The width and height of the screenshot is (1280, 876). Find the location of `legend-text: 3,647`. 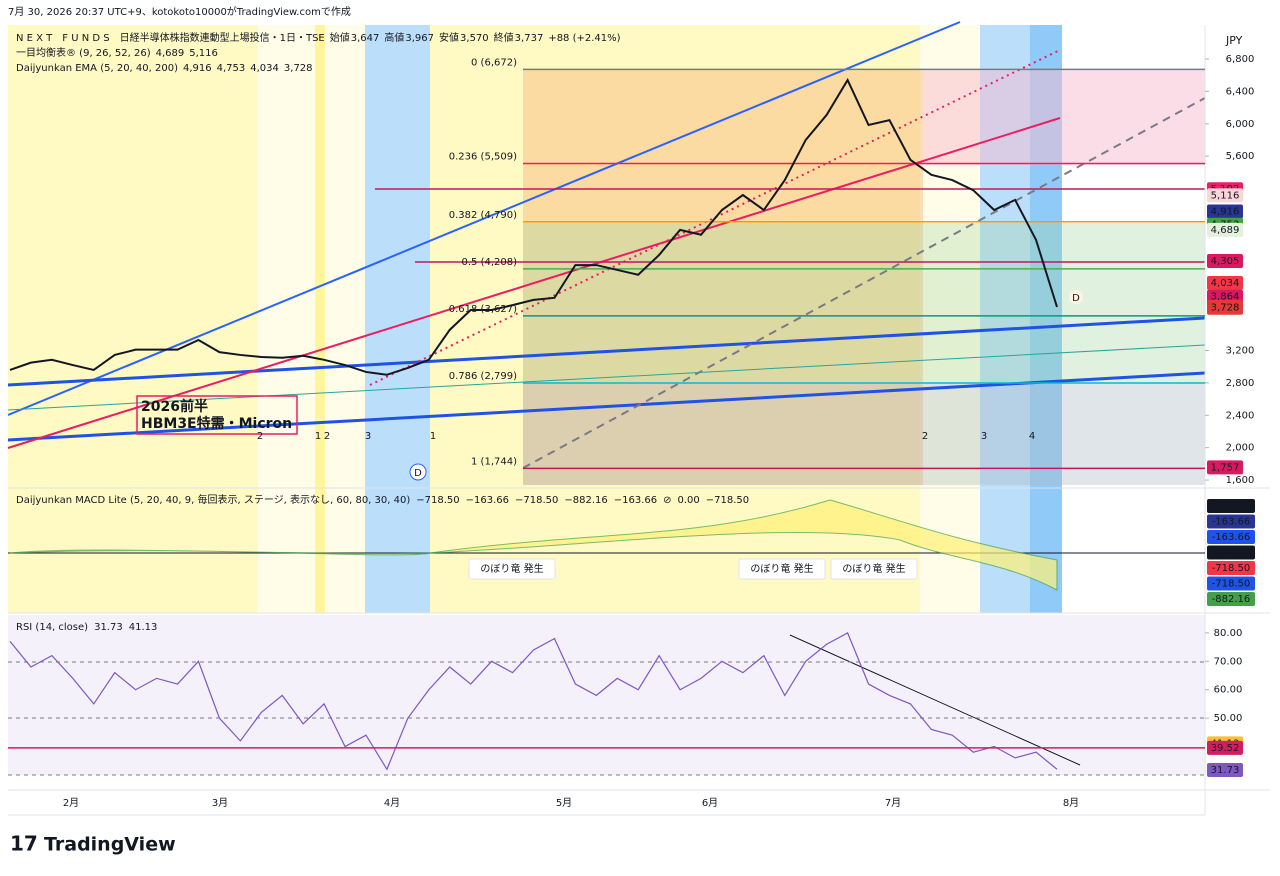

legend-text: 3,647 is located at coordinates (365, 38).